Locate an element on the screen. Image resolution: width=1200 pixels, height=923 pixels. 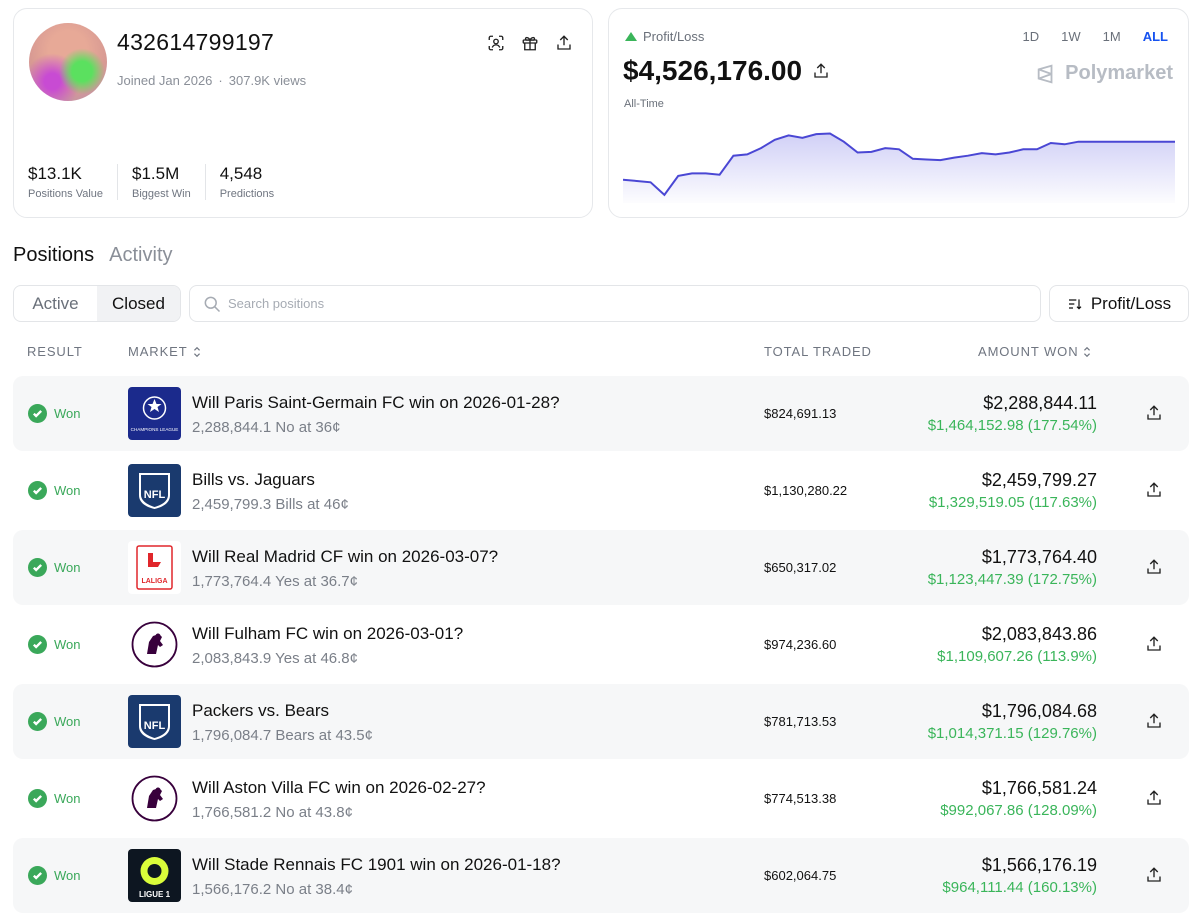
total-traded: $774,513.38 is located at coordinates (800, 798).